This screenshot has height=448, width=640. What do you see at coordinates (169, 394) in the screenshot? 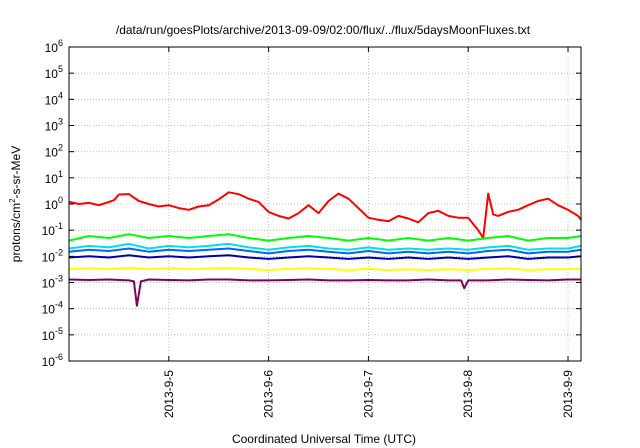
I see `x-tick-label: 2013-9-5` at bounding box center [169, 394].